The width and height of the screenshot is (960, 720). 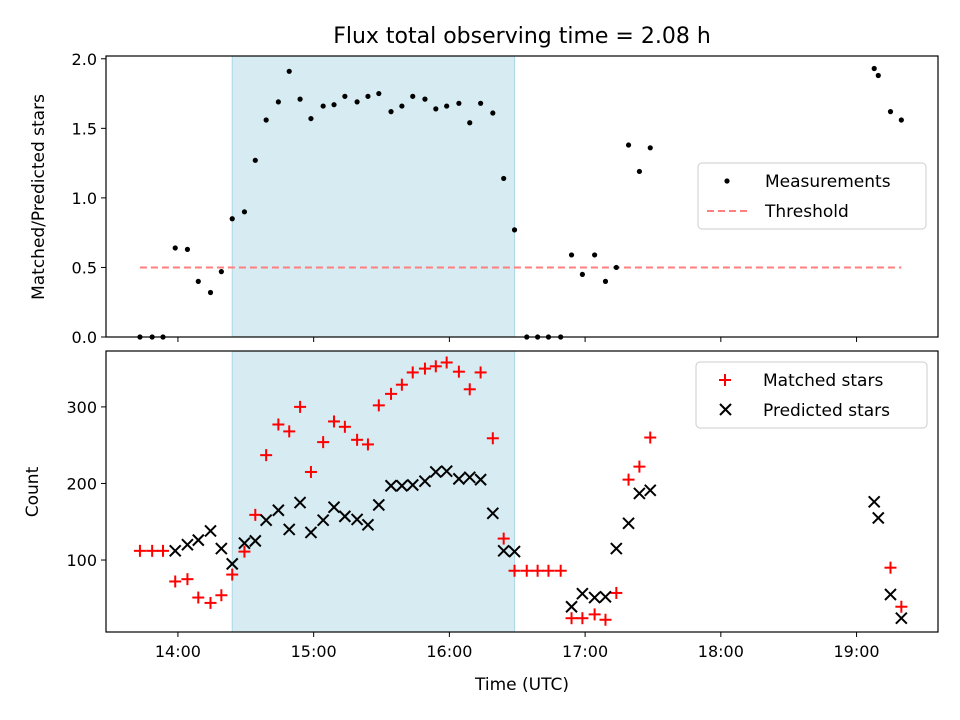 I want to click on bottom-ytick-label: 100, so click(x=81, y=560).